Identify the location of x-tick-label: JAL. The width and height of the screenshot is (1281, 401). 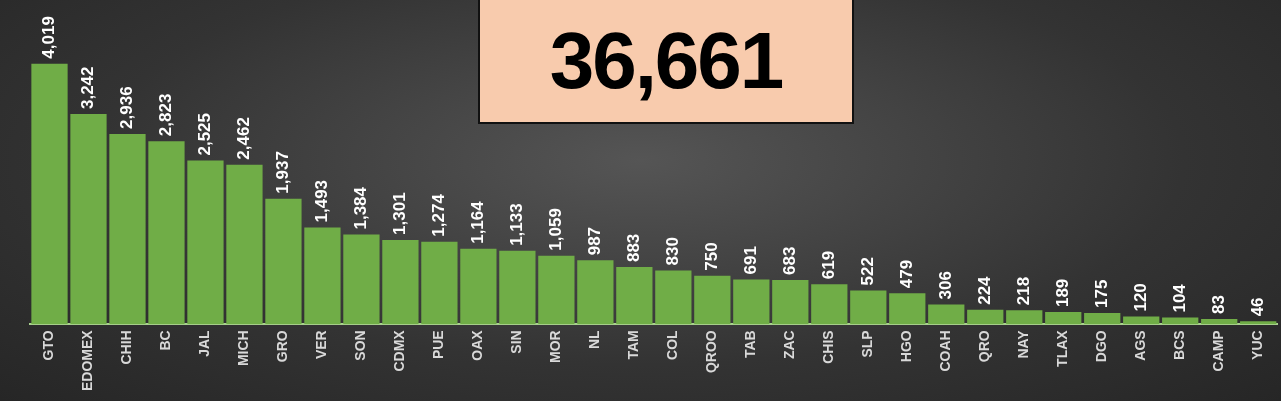
(204, 343).